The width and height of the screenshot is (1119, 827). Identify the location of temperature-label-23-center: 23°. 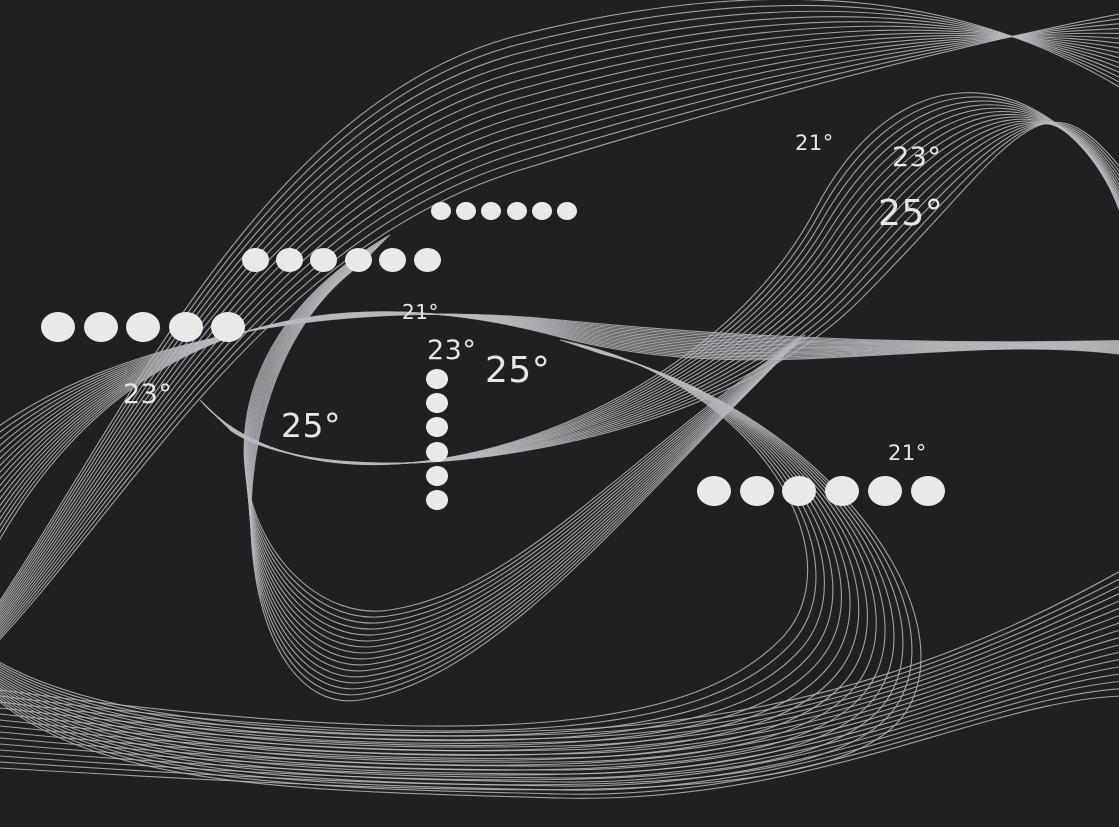
(451, 350).